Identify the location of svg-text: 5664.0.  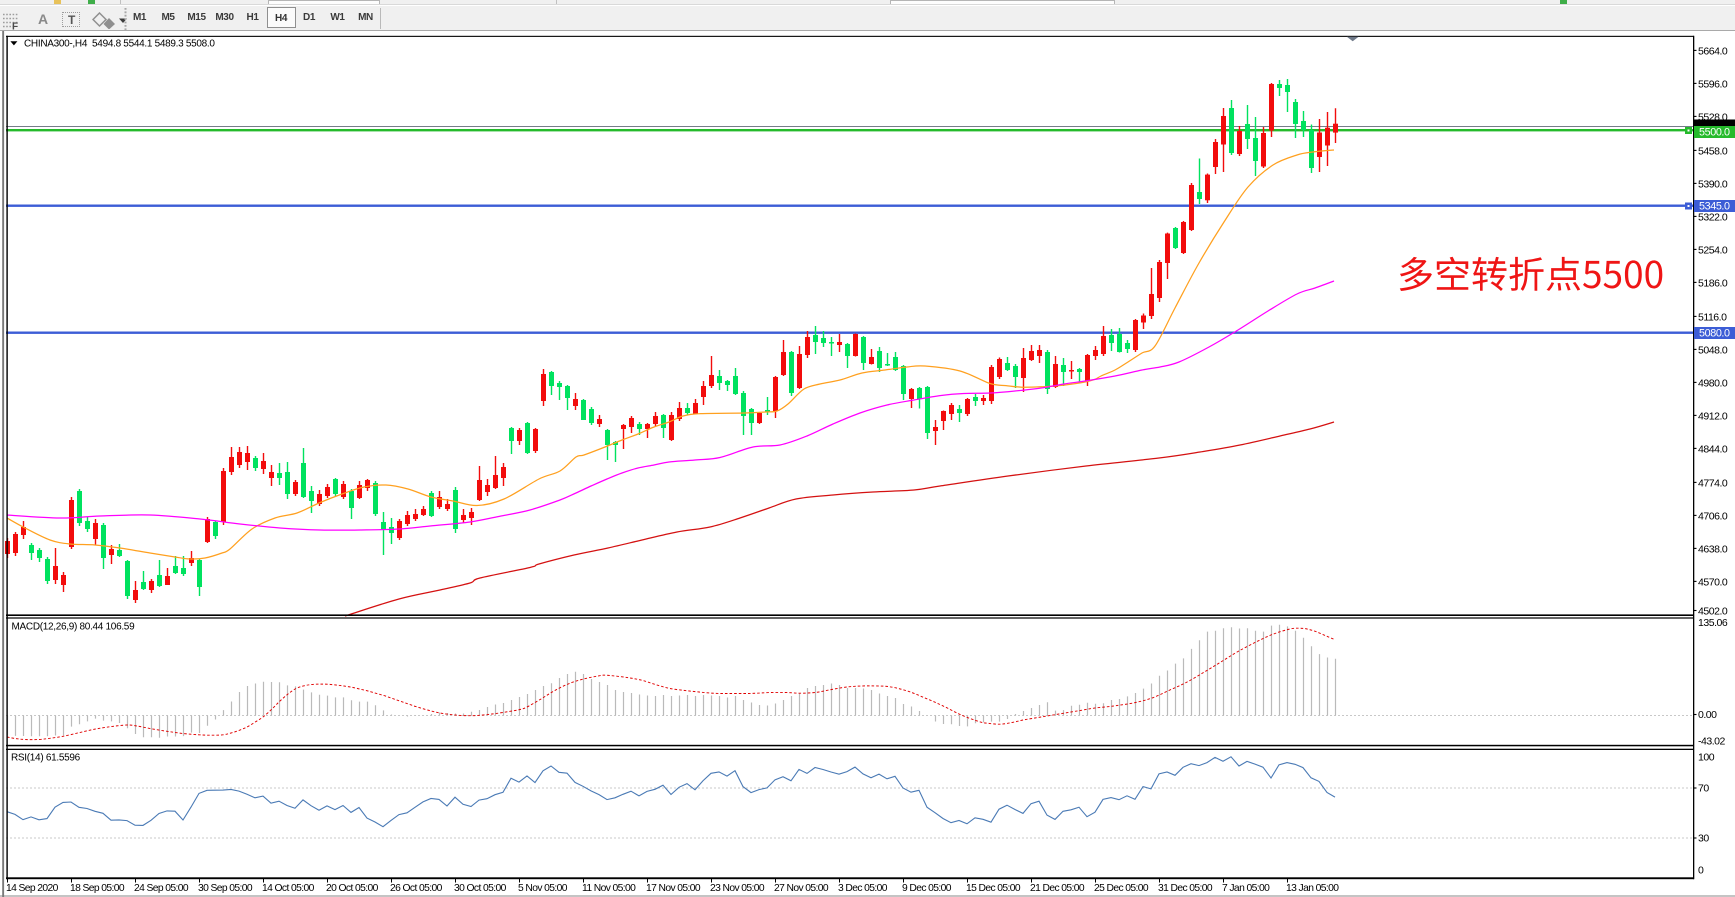
(1713, 51).